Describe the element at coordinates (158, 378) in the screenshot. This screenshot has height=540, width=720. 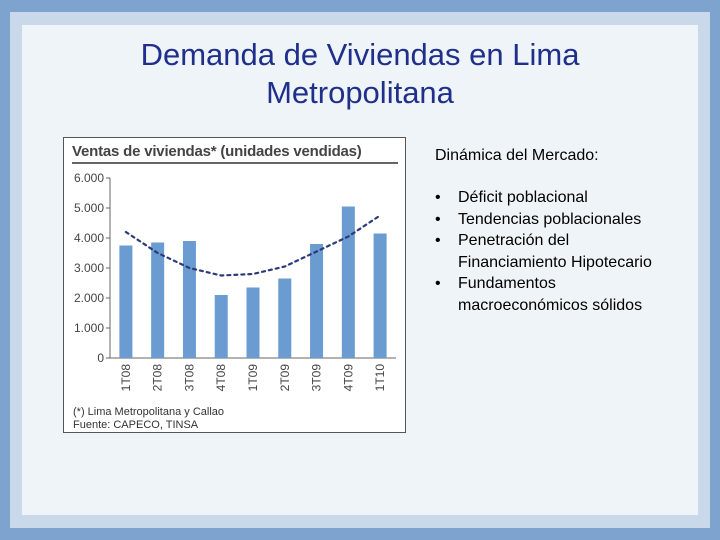
I see `x-tick-label: 2T08` at that location.